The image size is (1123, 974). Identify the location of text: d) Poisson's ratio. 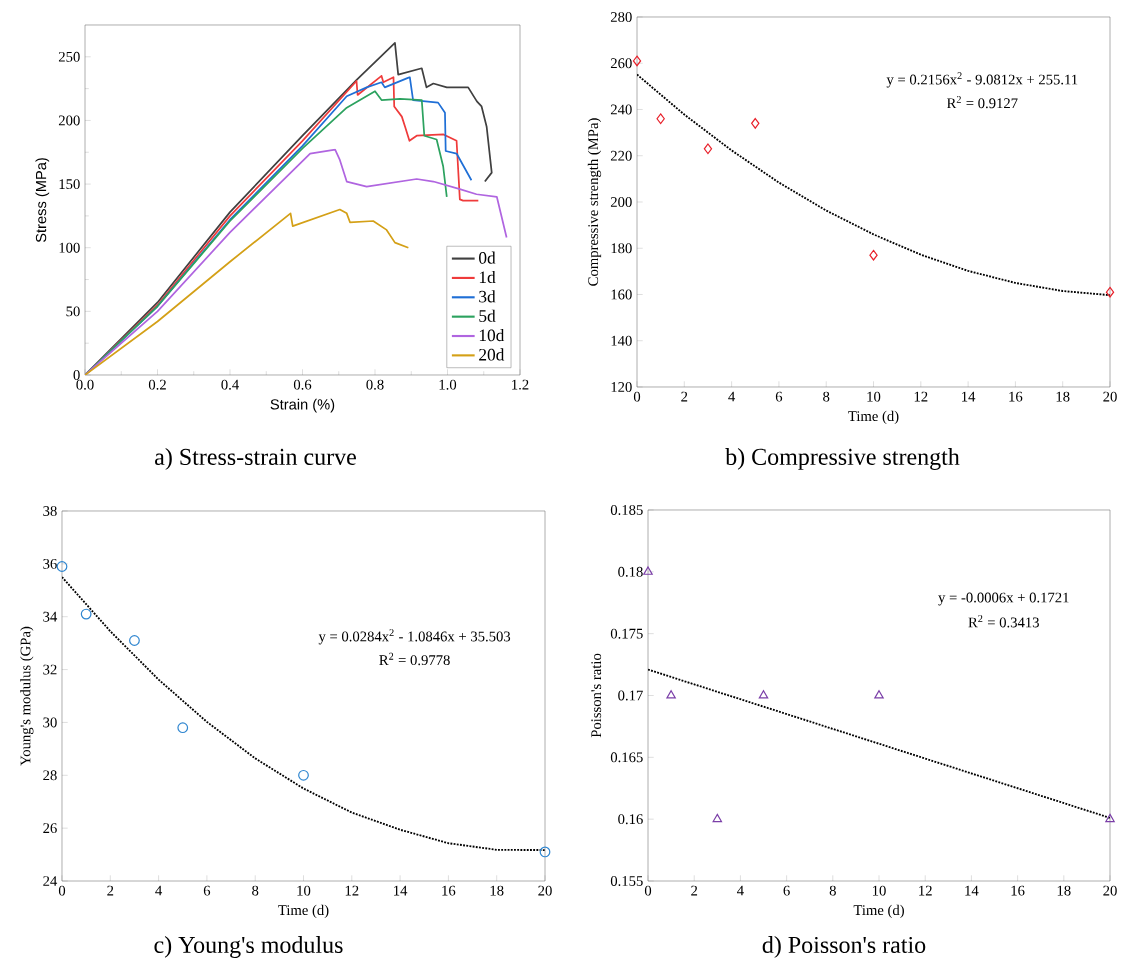
(844, 947).